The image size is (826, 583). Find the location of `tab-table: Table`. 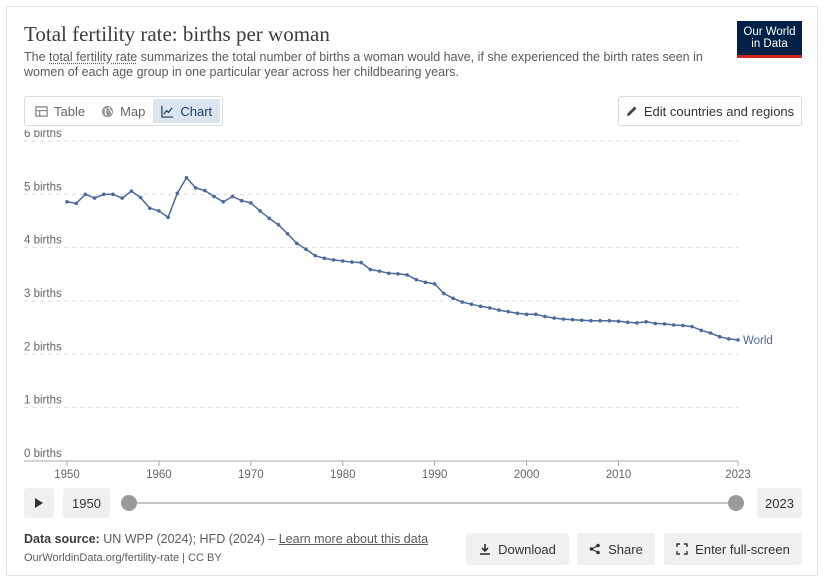

tab-table: Table is located at coordinates (60, 111).